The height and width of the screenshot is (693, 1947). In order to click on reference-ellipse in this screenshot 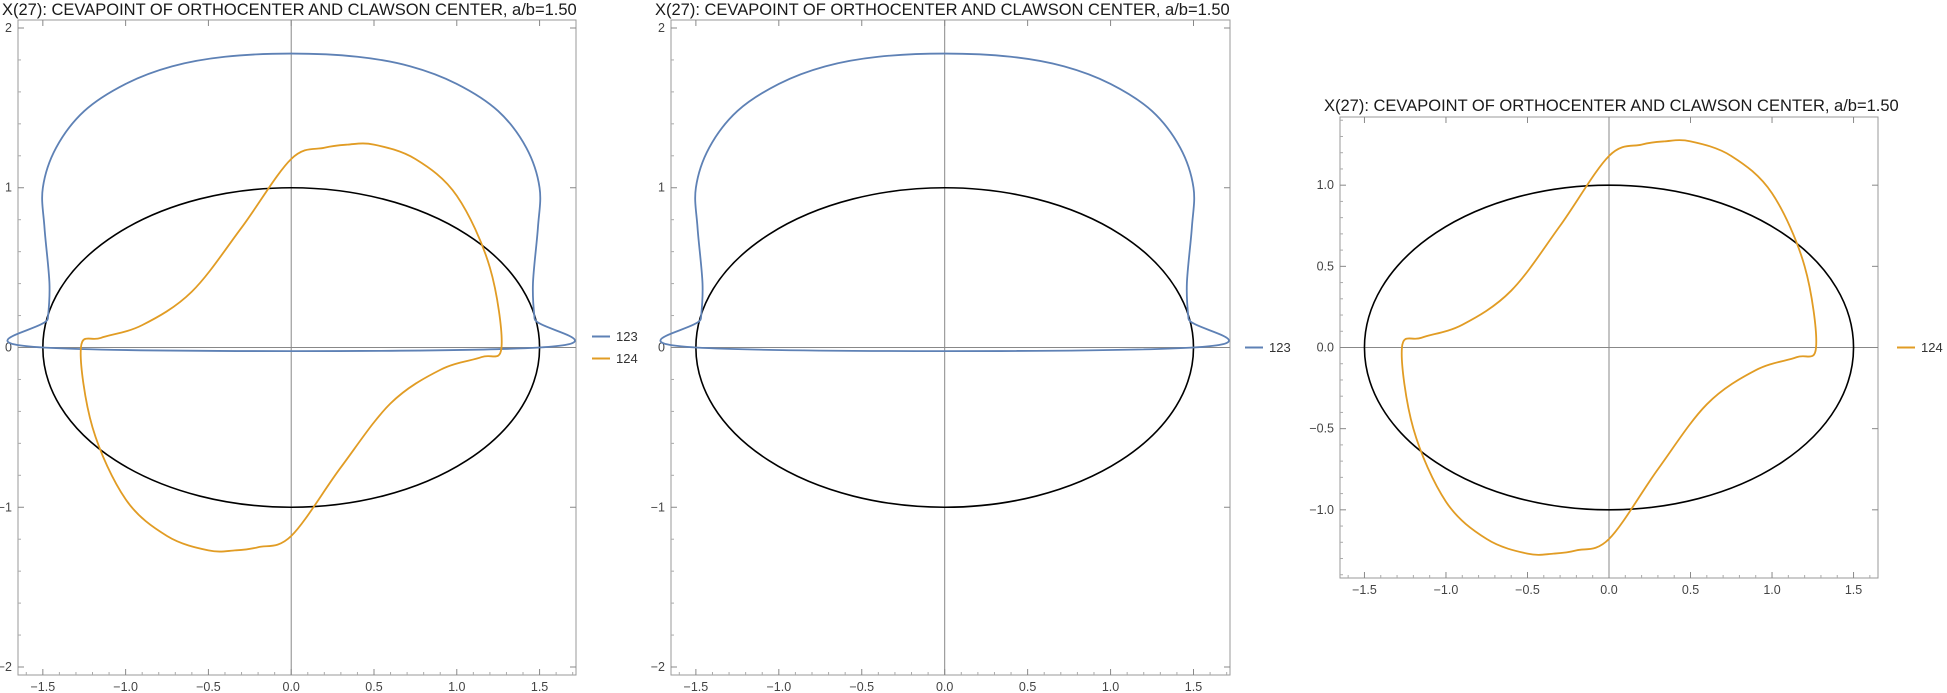, I will do `click(1609, 347)`.